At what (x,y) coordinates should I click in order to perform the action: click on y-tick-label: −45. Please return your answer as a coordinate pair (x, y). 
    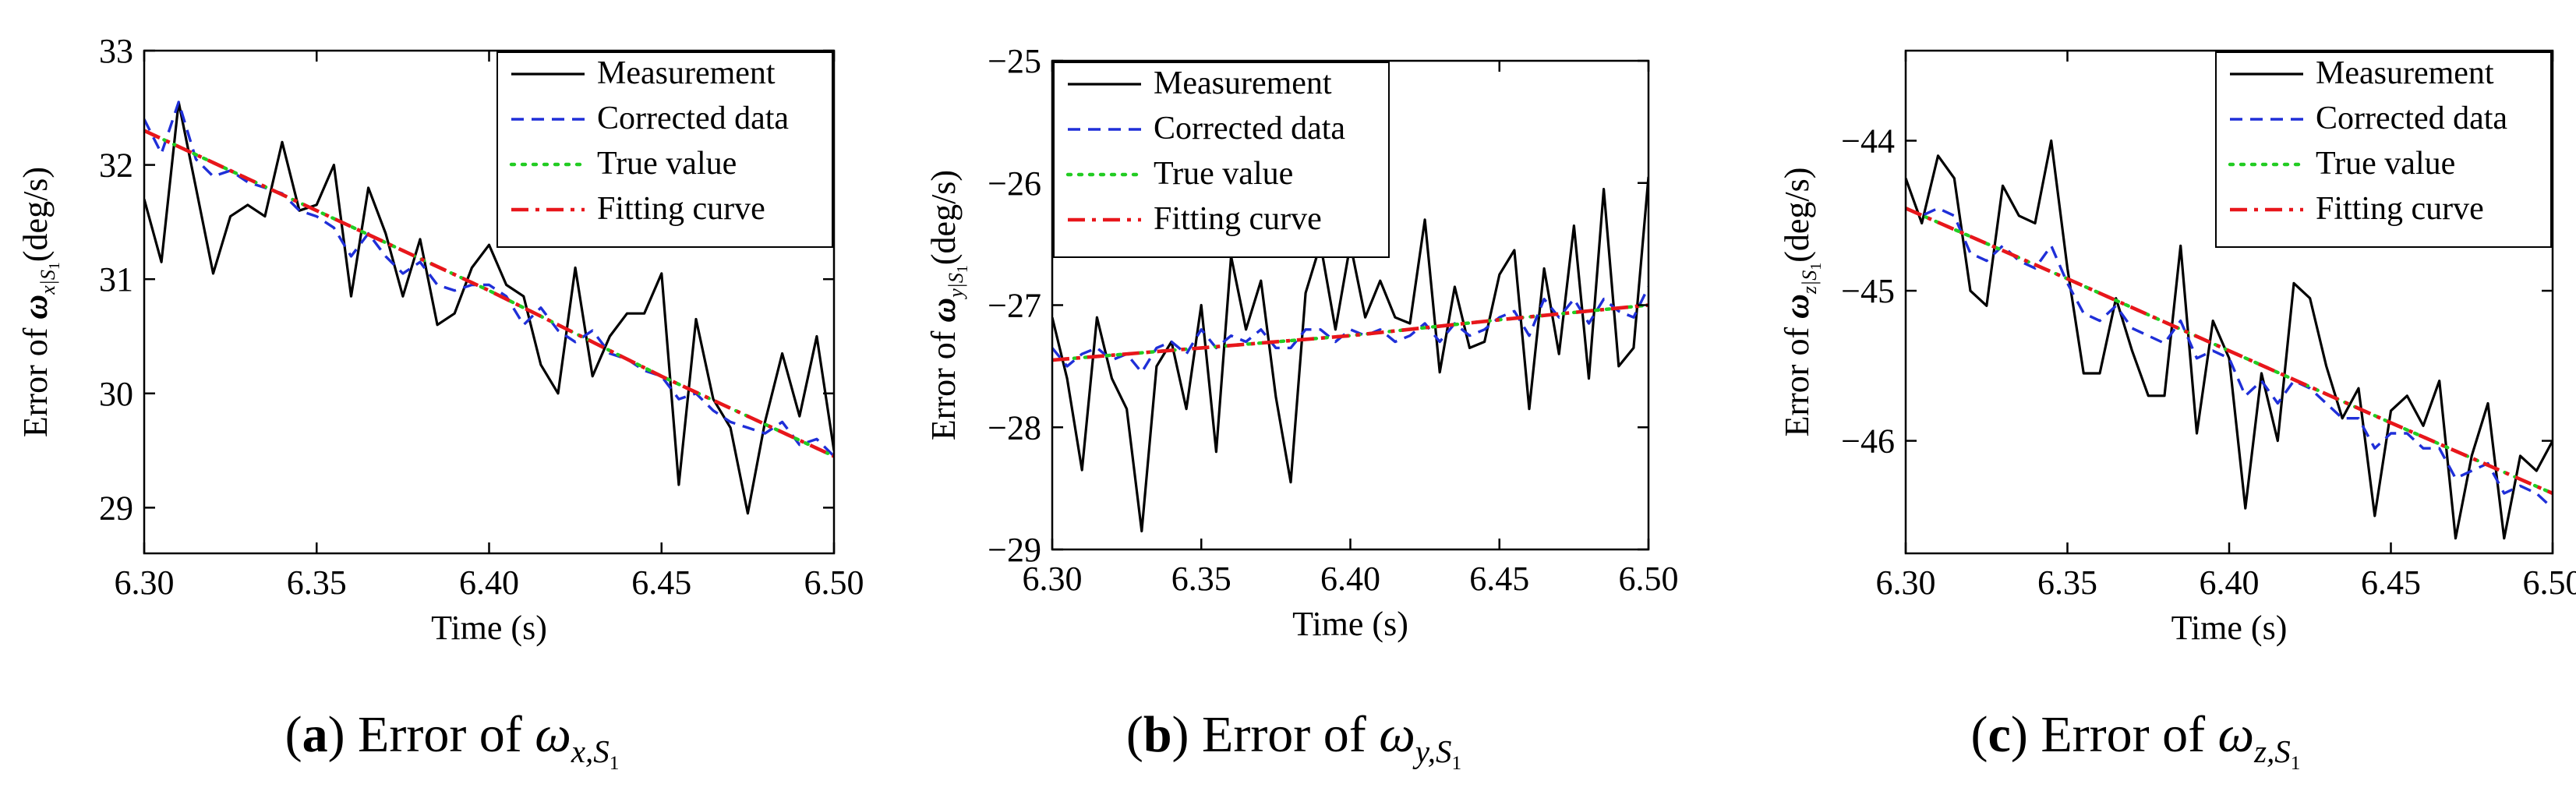
    Looking at the image, I should click on (1868, 291).